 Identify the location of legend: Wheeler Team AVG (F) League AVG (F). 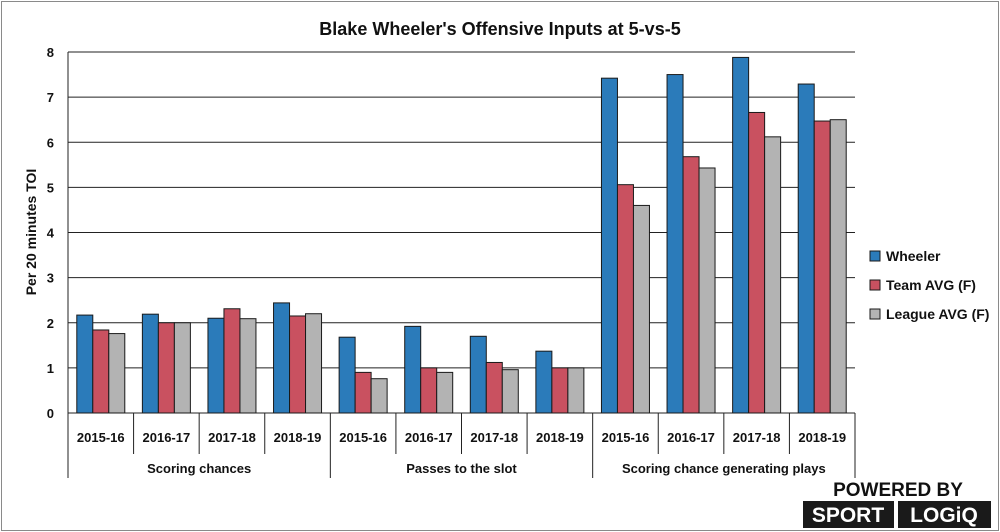
(929, 285).